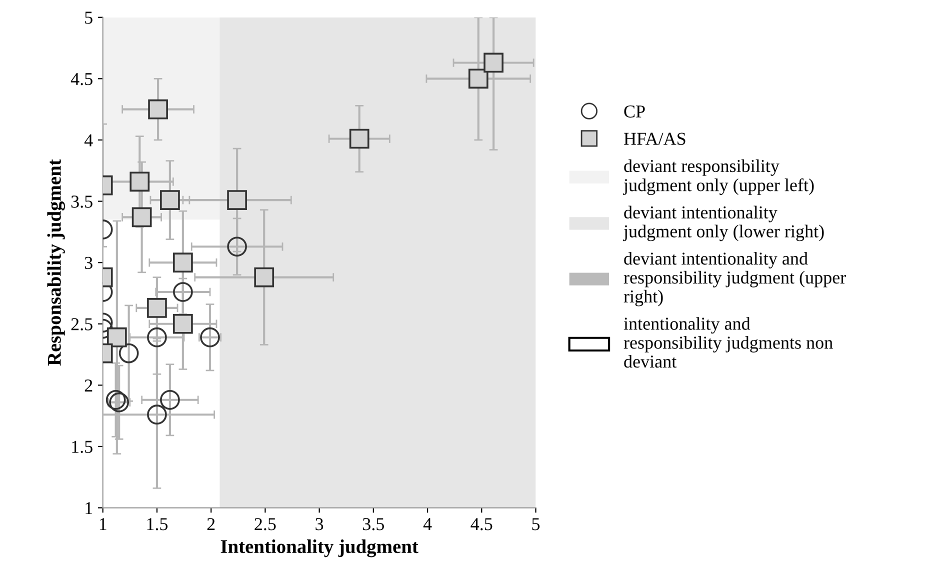 The image size is (935, 579). What do you see at coordinates (655, 138) in the screenshot?
I see `legend-label: HFA/AS` at bounding box center [655, 138].